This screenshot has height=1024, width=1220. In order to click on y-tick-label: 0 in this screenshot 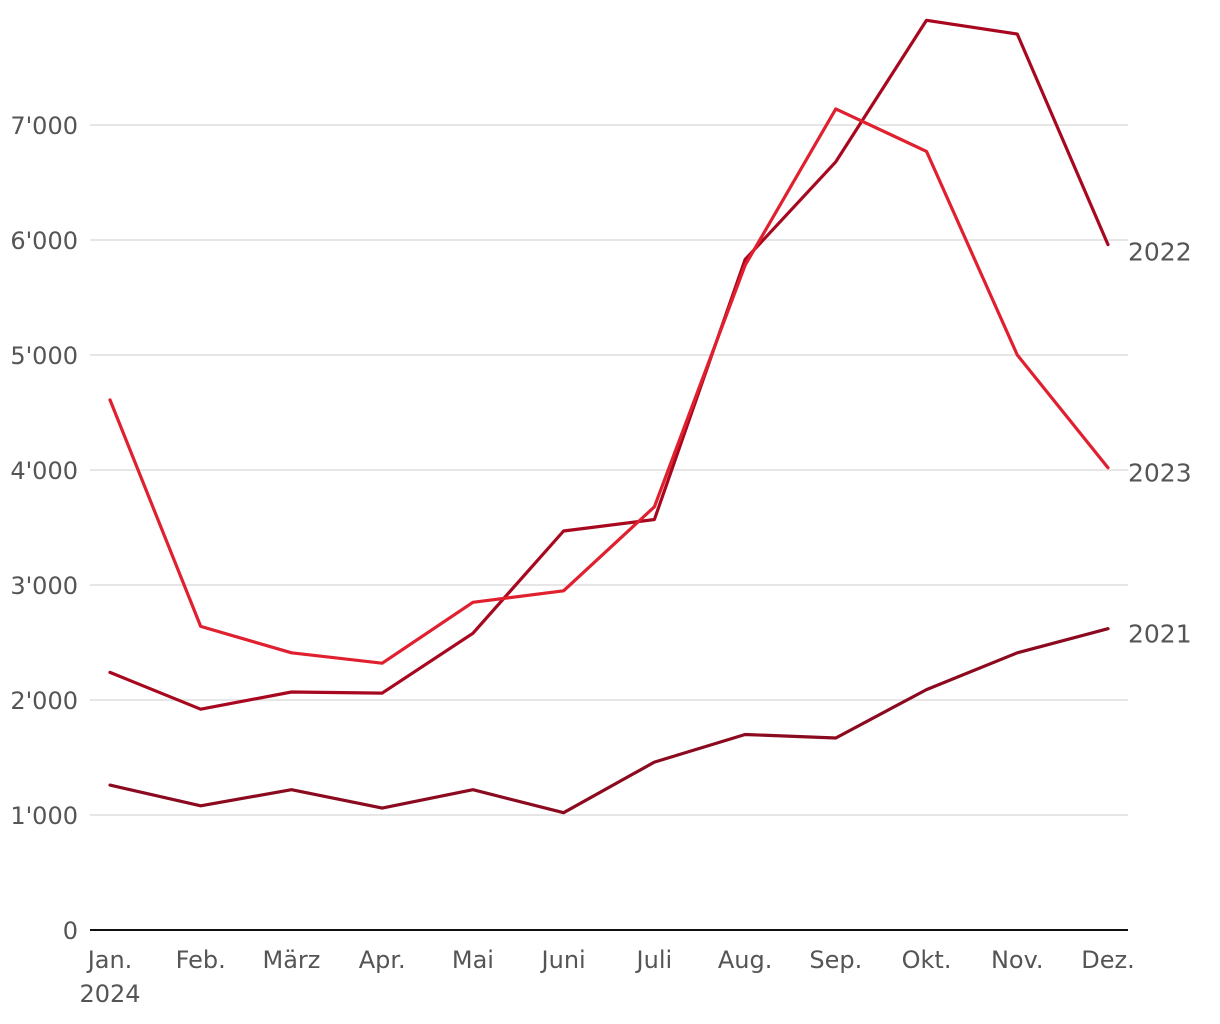, I will do `click(70, 931)`.